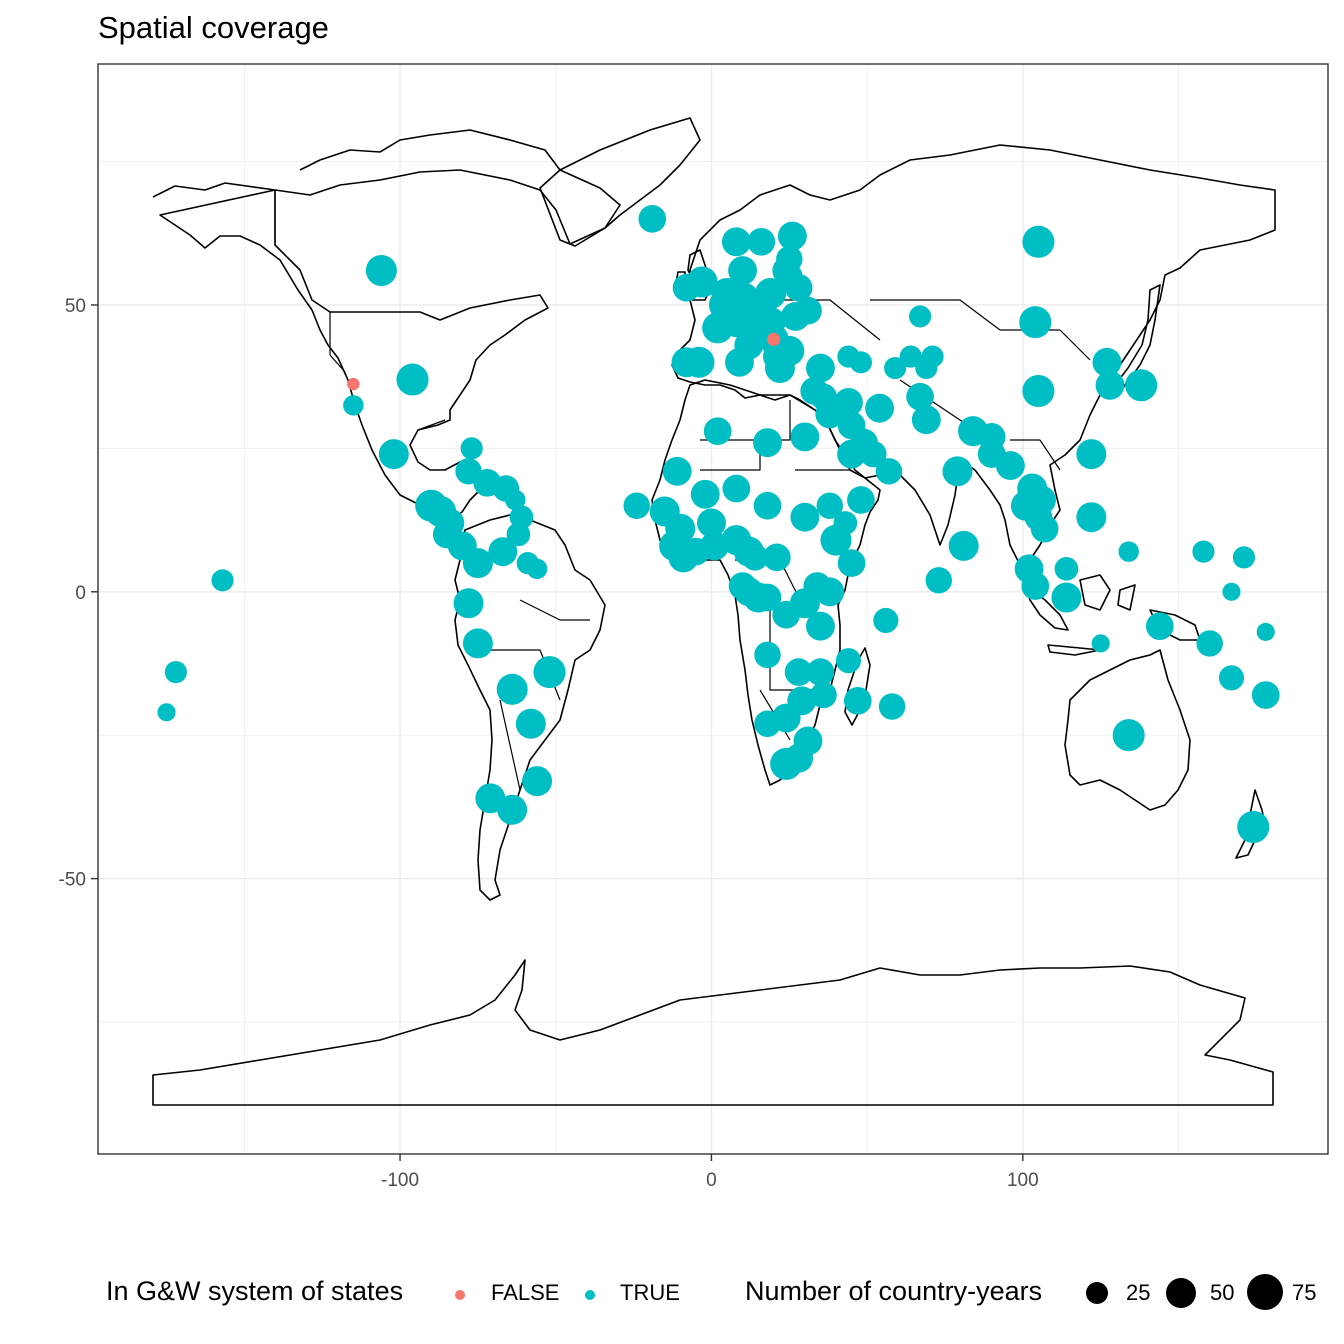 The width and height of the screenshot is (1344, 1344). Describe the element at coordinates (650, 1292) in the screenshot. I see `legend-label-true: TRUE` at that location.